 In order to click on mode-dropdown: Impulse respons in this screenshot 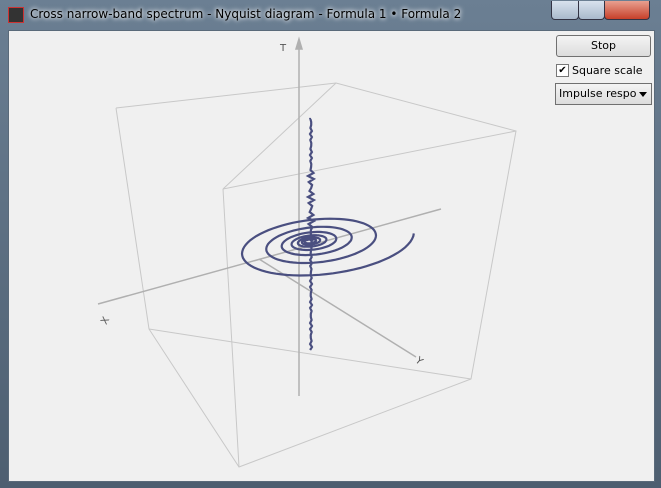, I will do `click(603, 94)`.